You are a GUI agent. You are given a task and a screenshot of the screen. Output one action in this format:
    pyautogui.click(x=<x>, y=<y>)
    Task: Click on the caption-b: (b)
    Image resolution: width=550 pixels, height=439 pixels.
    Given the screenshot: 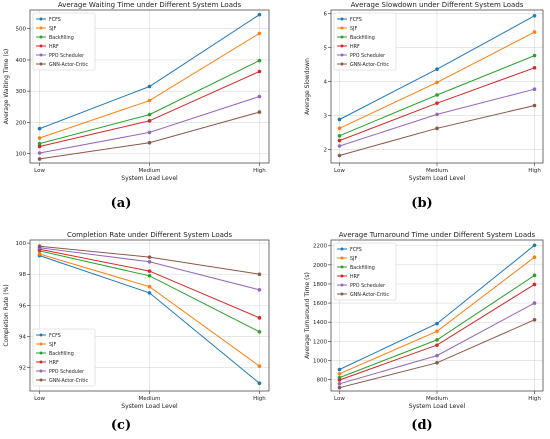 What is the action you would take?
    pyautogui.click(x=422, y=203)
    